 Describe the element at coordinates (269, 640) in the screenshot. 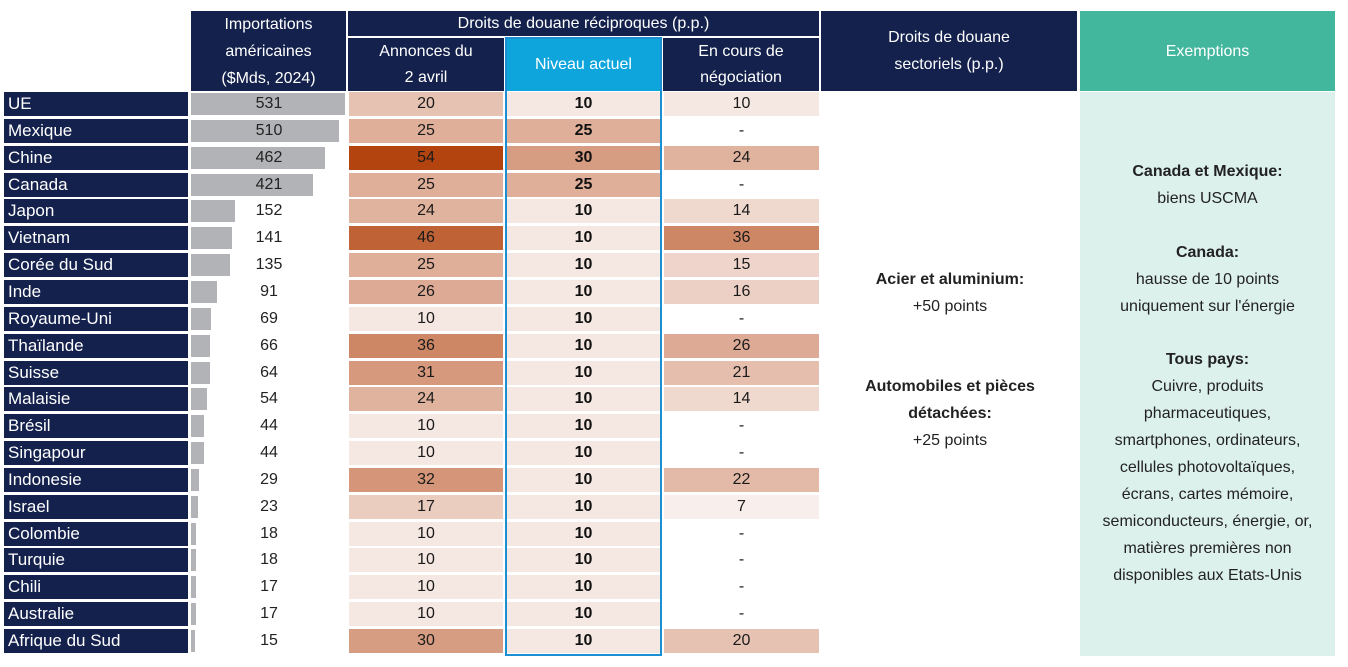

I see `import-value: 15` at that location.